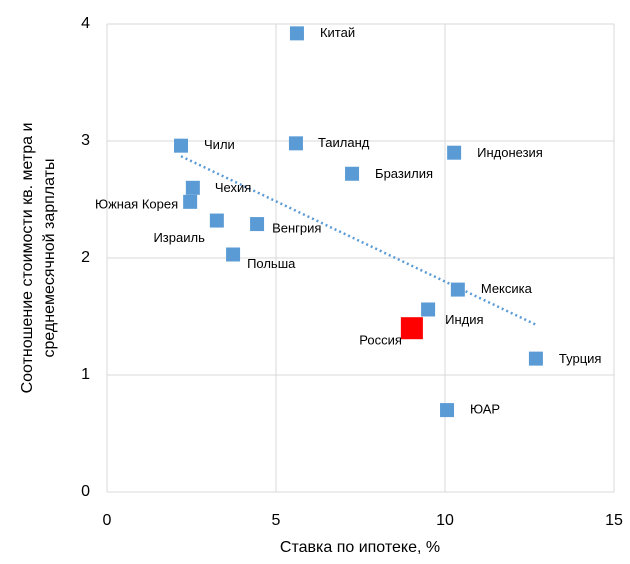 This screenshot has width=630, height=564. What do you see at coordinates (360, 547) in the screenshot?
I see `x-axis-title: Ставка по ипотеке, %` at bounding box center [360, 547].